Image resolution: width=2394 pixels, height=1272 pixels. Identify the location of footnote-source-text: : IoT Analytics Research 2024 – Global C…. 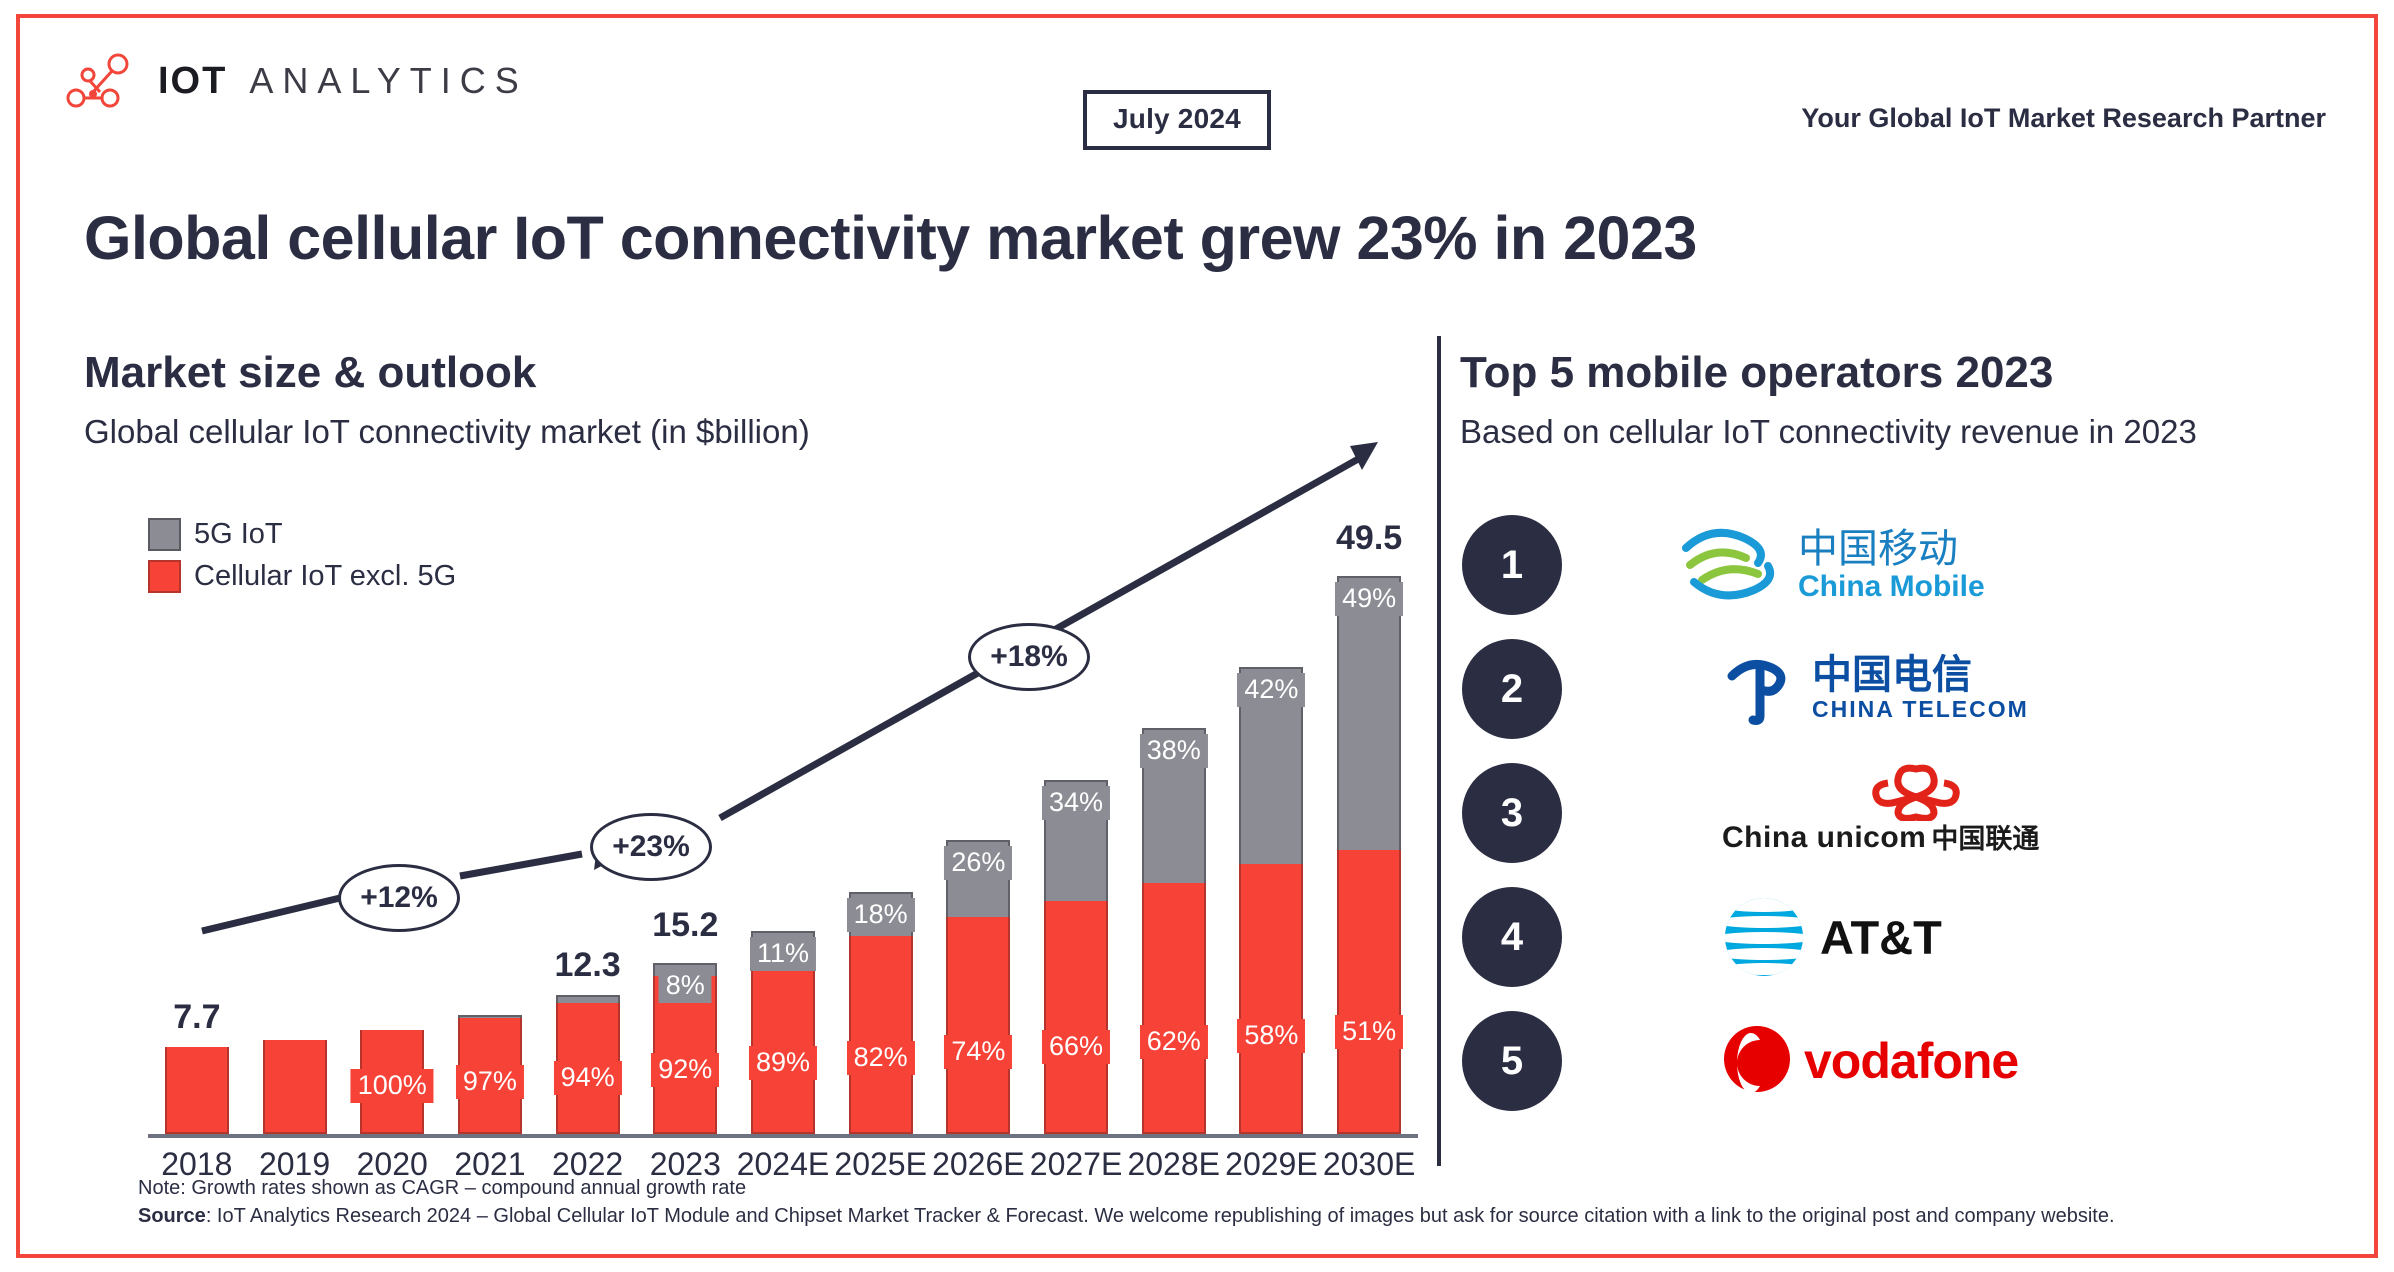
(1160, 1216).